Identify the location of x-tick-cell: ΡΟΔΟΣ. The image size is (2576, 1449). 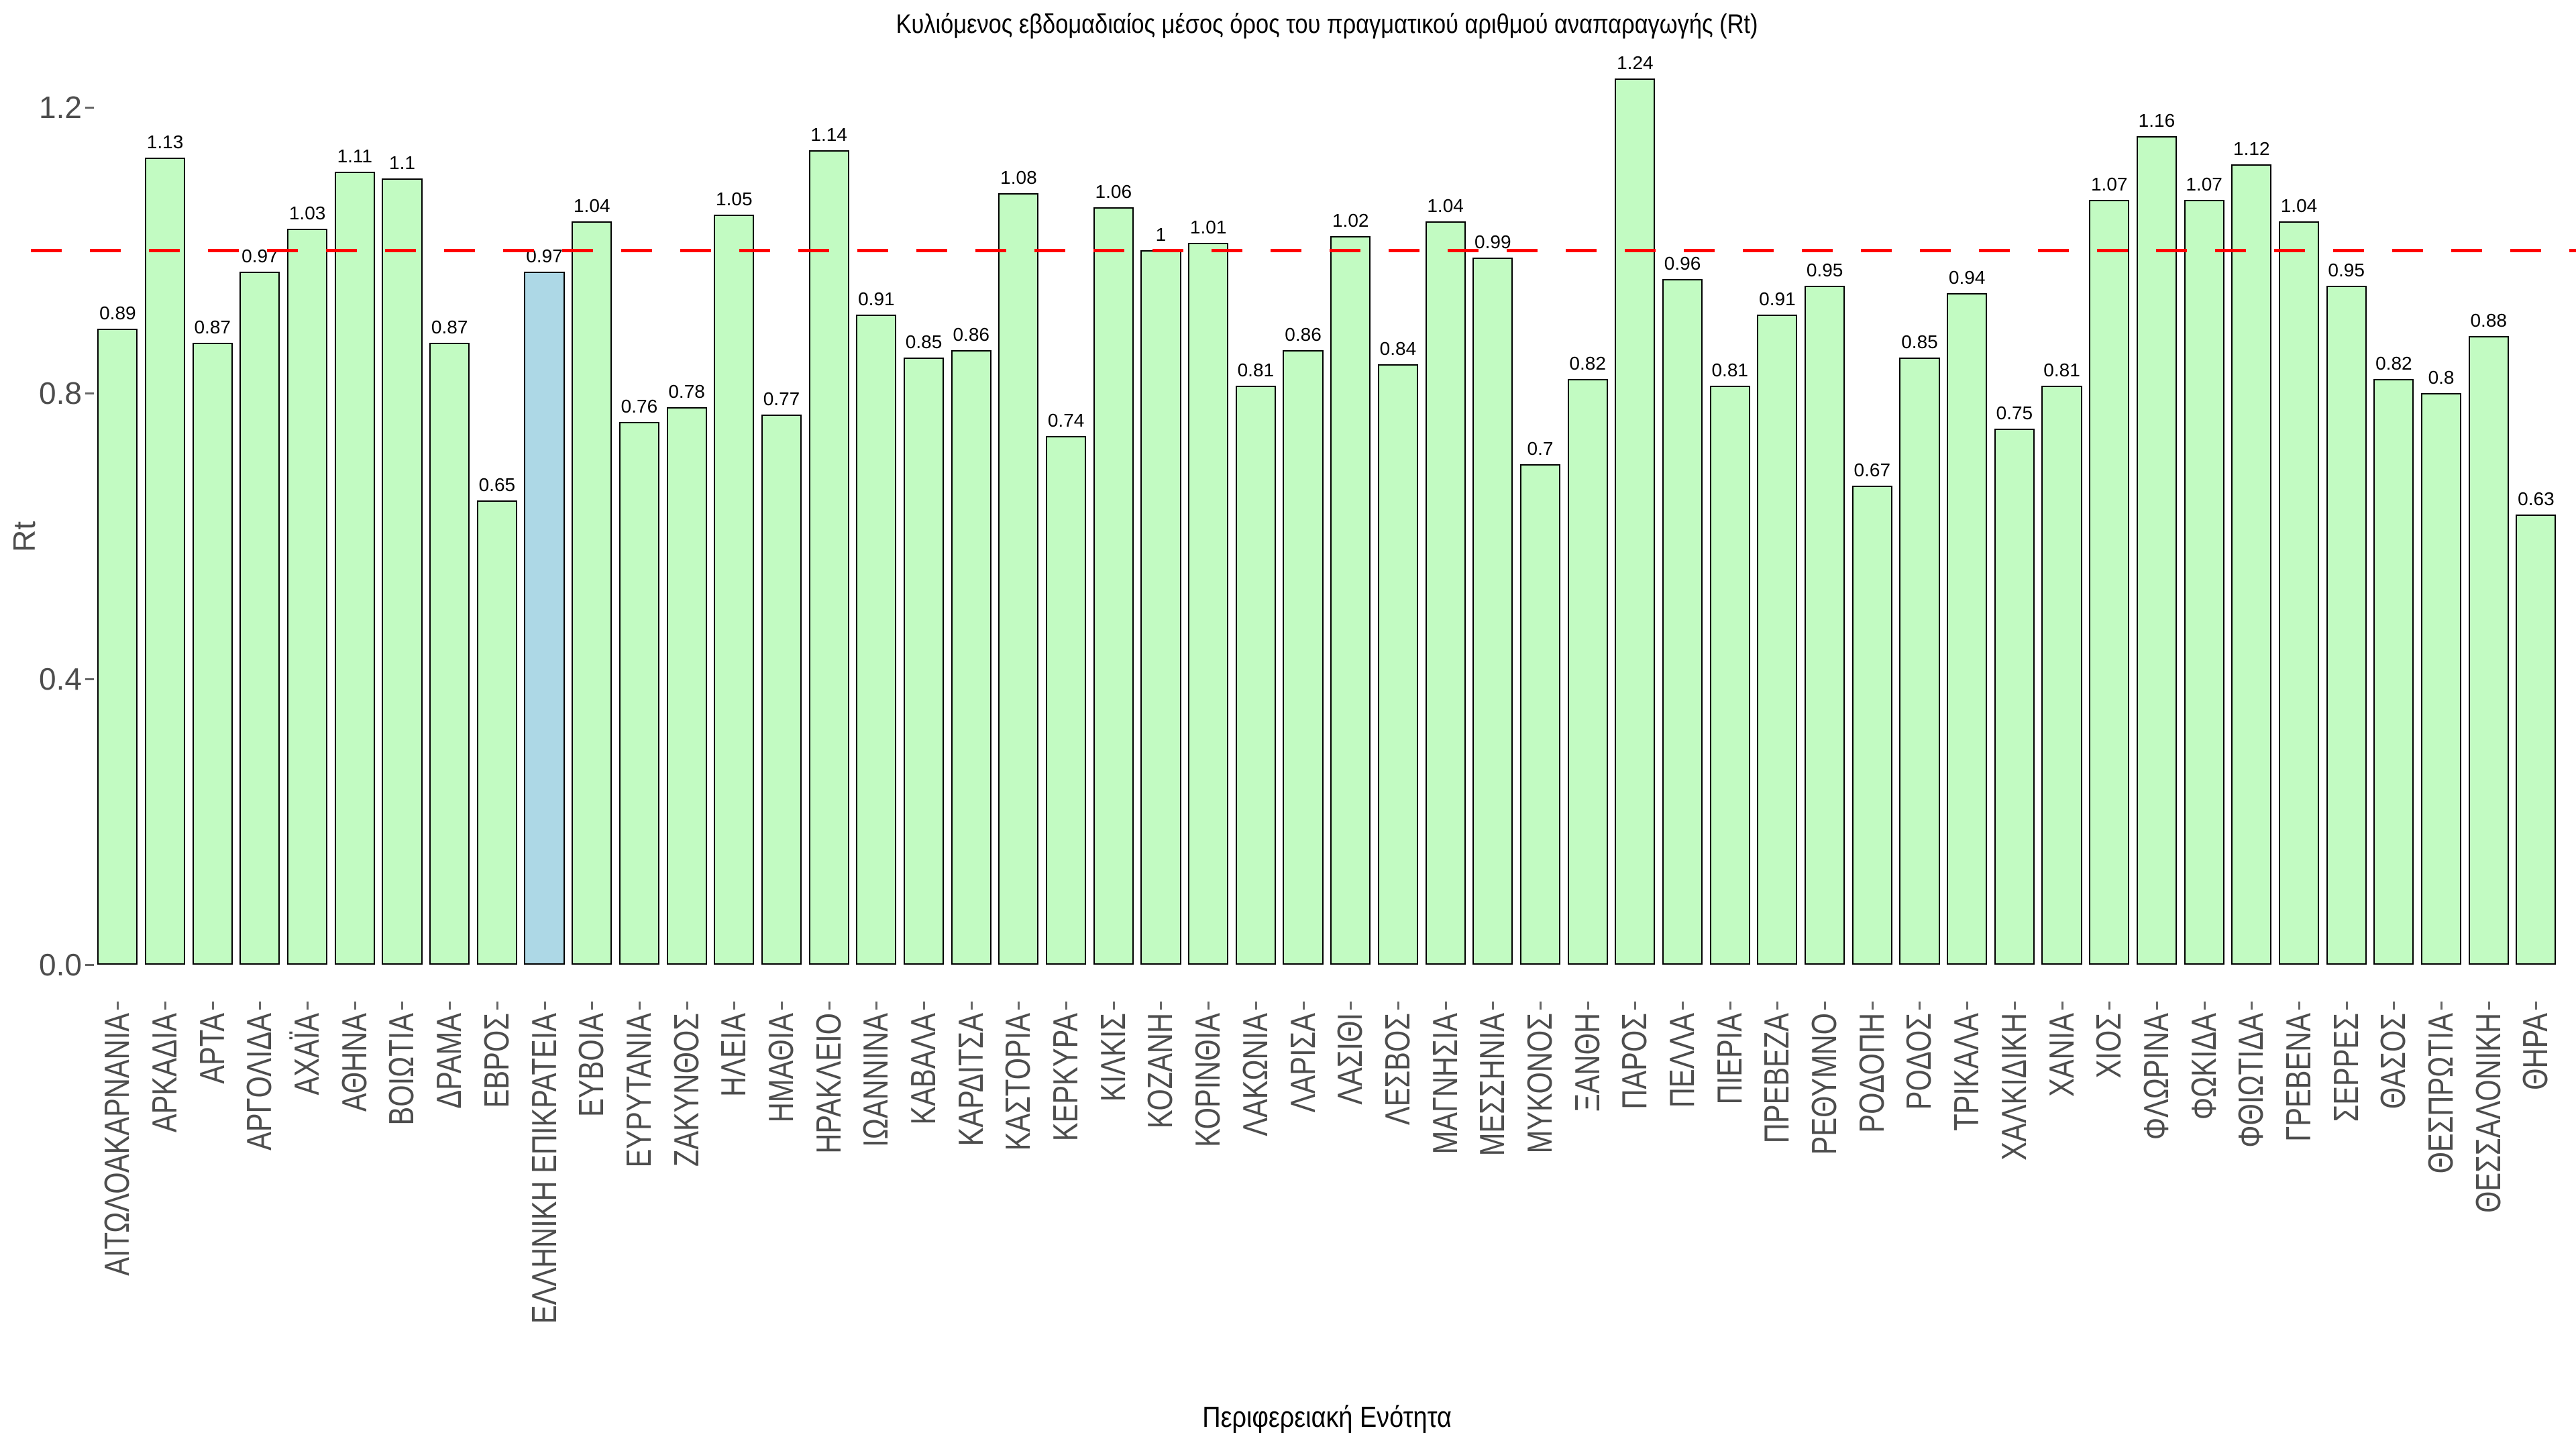
(1919, 1209).